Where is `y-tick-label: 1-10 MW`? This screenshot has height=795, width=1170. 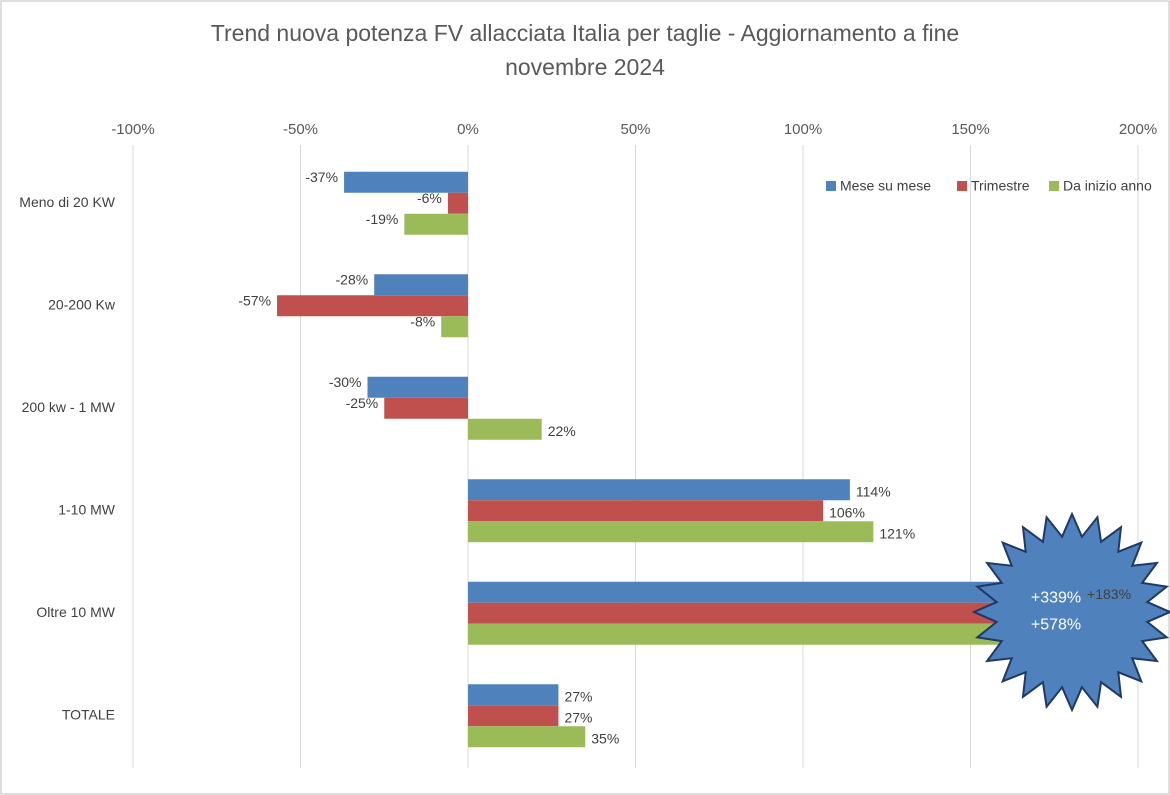
y-tick-label: 1-10 MW is located at coordinates (87, 509).